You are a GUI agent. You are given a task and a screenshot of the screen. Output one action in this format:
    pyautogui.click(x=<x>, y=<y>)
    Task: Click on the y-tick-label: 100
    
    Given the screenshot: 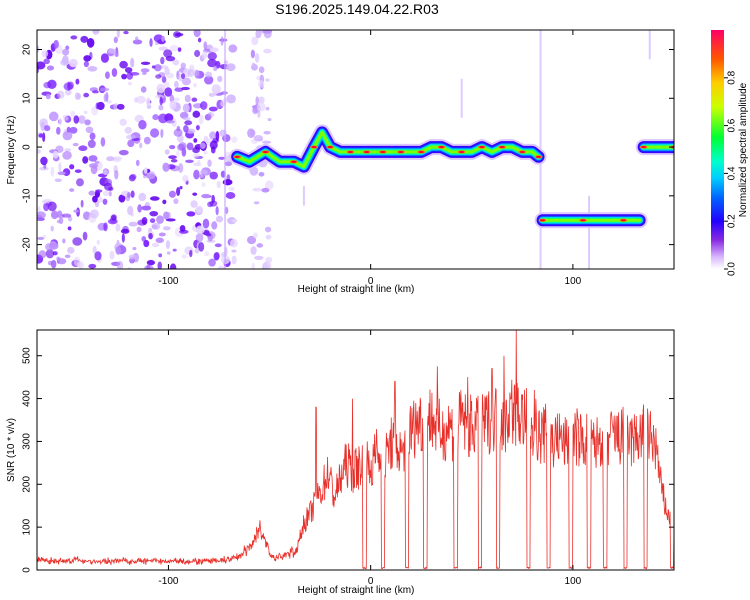 What is the action you would take?
    pyautogui.click(x=27, y=526)
    